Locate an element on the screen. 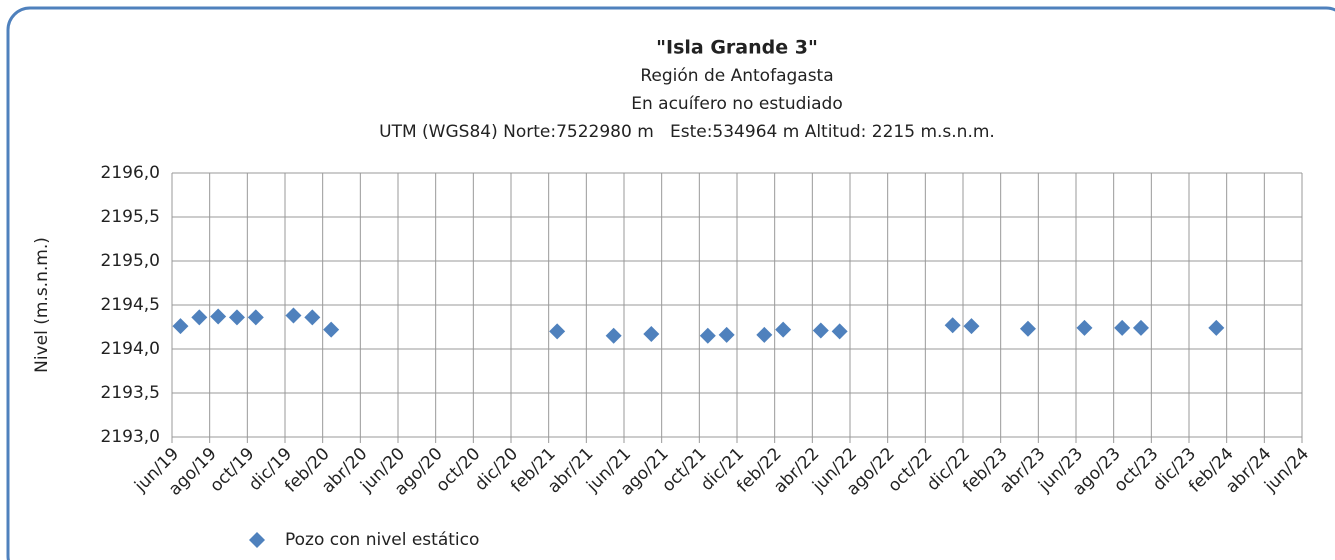  legend-marker is located at coordinates (257, 540).